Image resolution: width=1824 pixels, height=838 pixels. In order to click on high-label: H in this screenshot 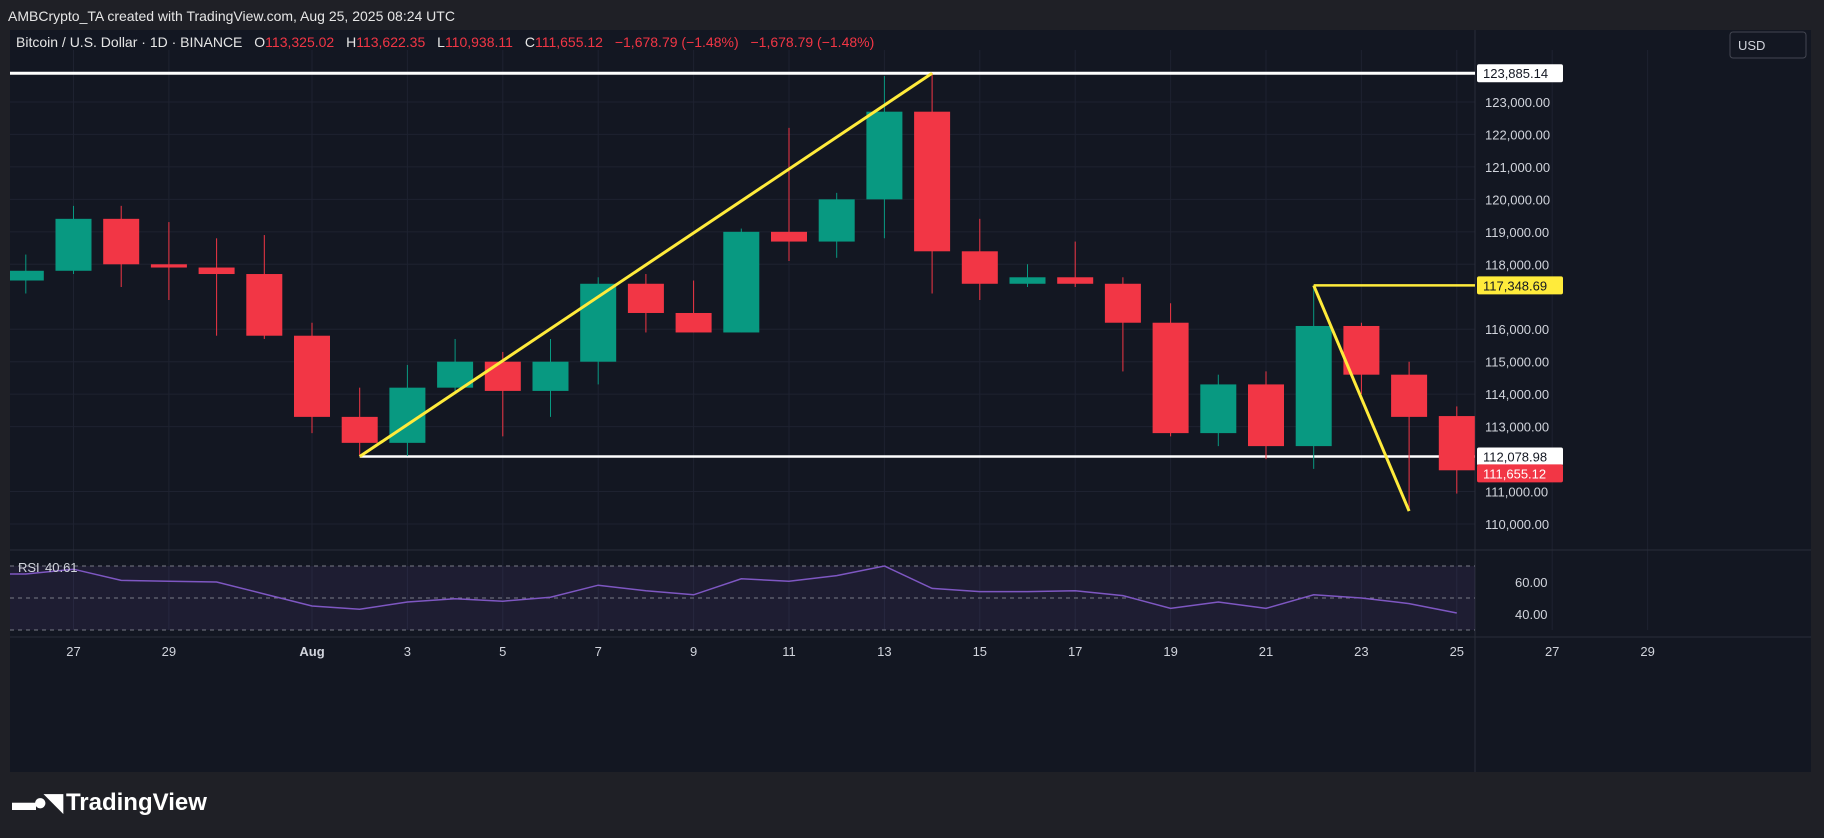, I will do `click(351, 42)`.